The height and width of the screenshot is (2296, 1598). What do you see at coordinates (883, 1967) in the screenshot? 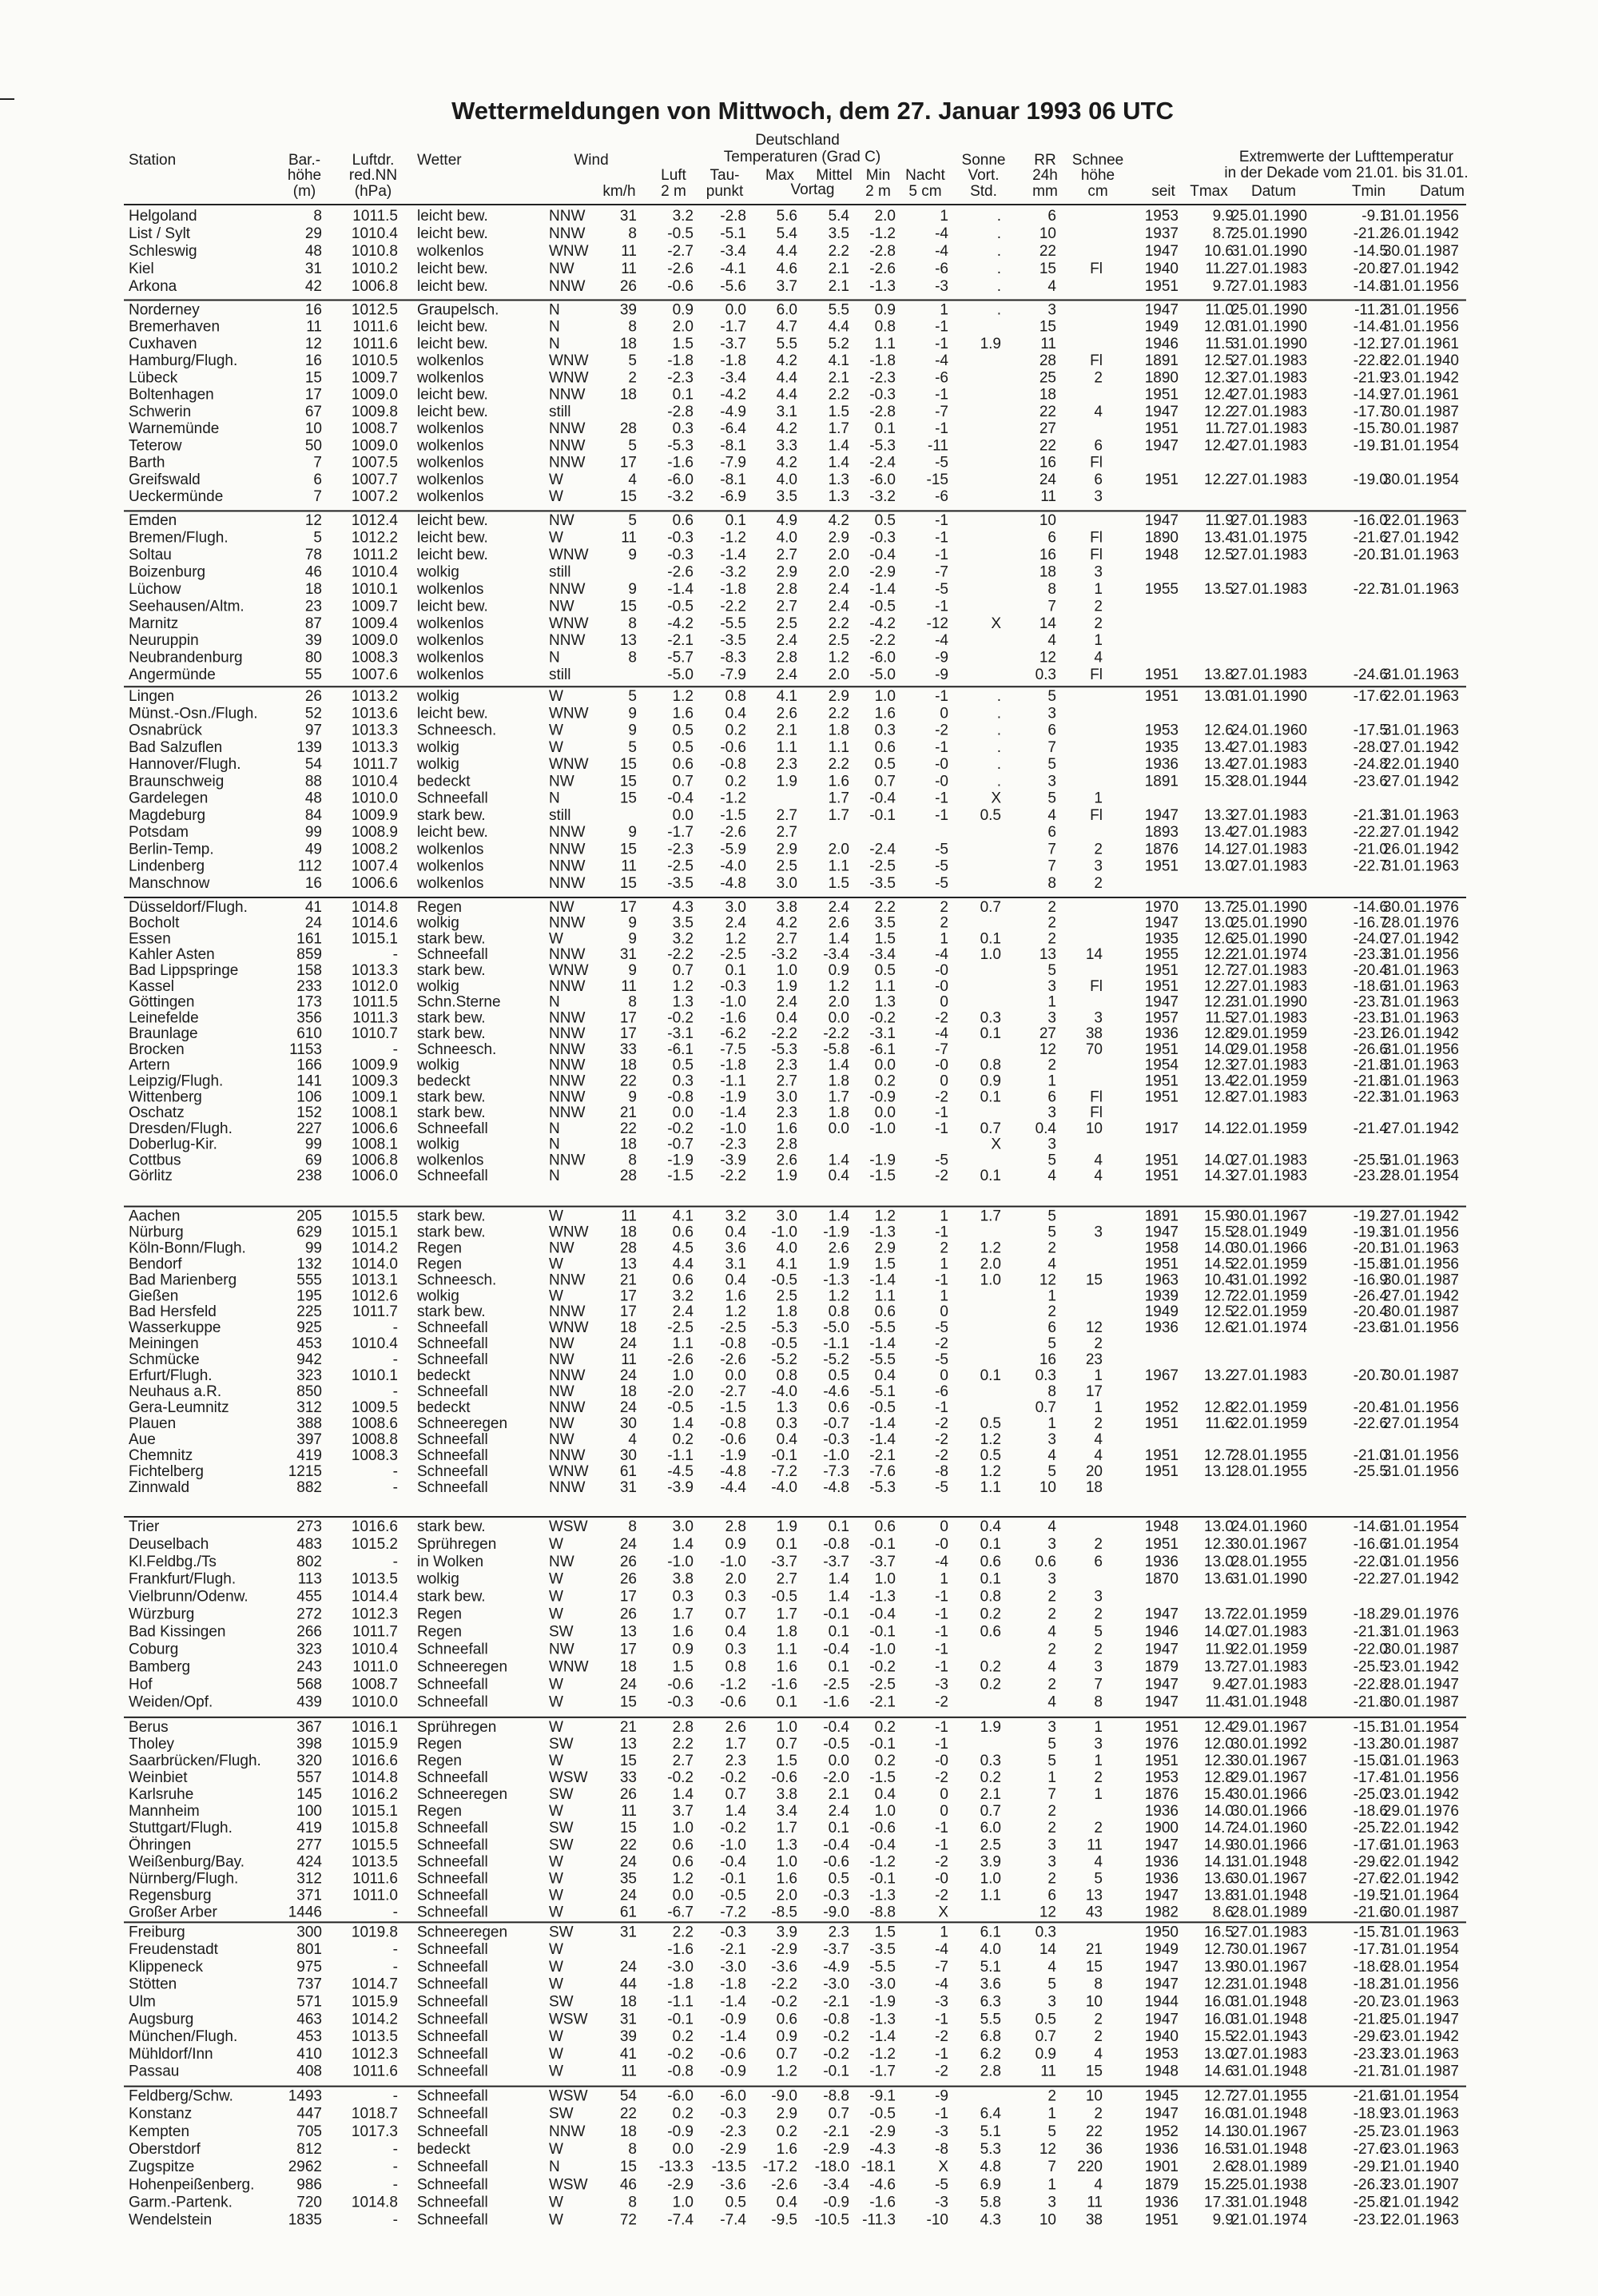
I see `cell: -5.5` at bounding box center [883, 1967].